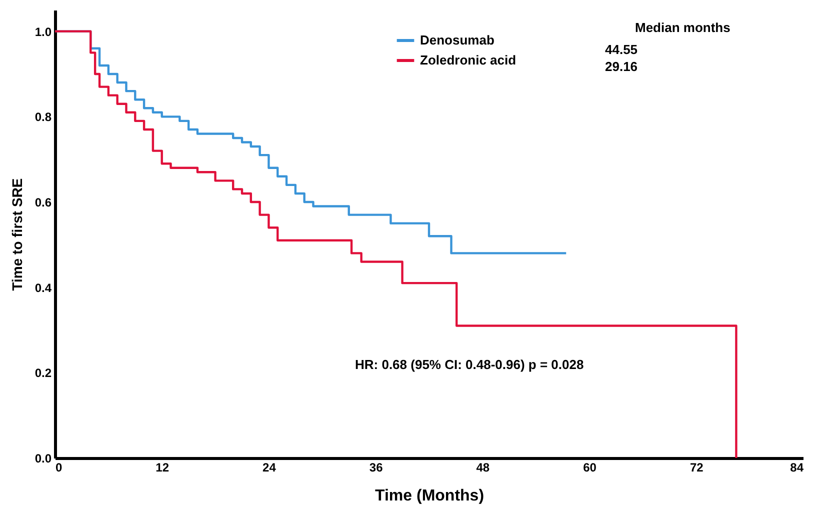  What do you see at coordinates (621, 49) in the screenshot?
I see `annotation: 44.55` at bounding box center [621, 49].